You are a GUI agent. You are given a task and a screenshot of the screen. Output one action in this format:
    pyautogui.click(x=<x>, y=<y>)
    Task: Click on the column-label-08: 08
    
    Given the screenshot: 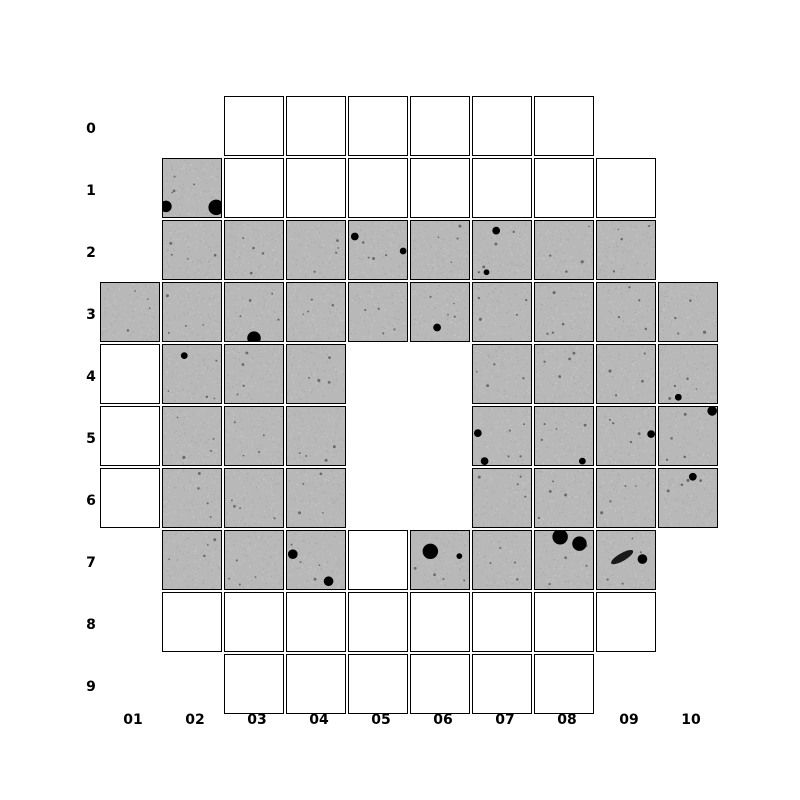 What is the action you would take?
    pyautogui.click(x=567, y=720)
    